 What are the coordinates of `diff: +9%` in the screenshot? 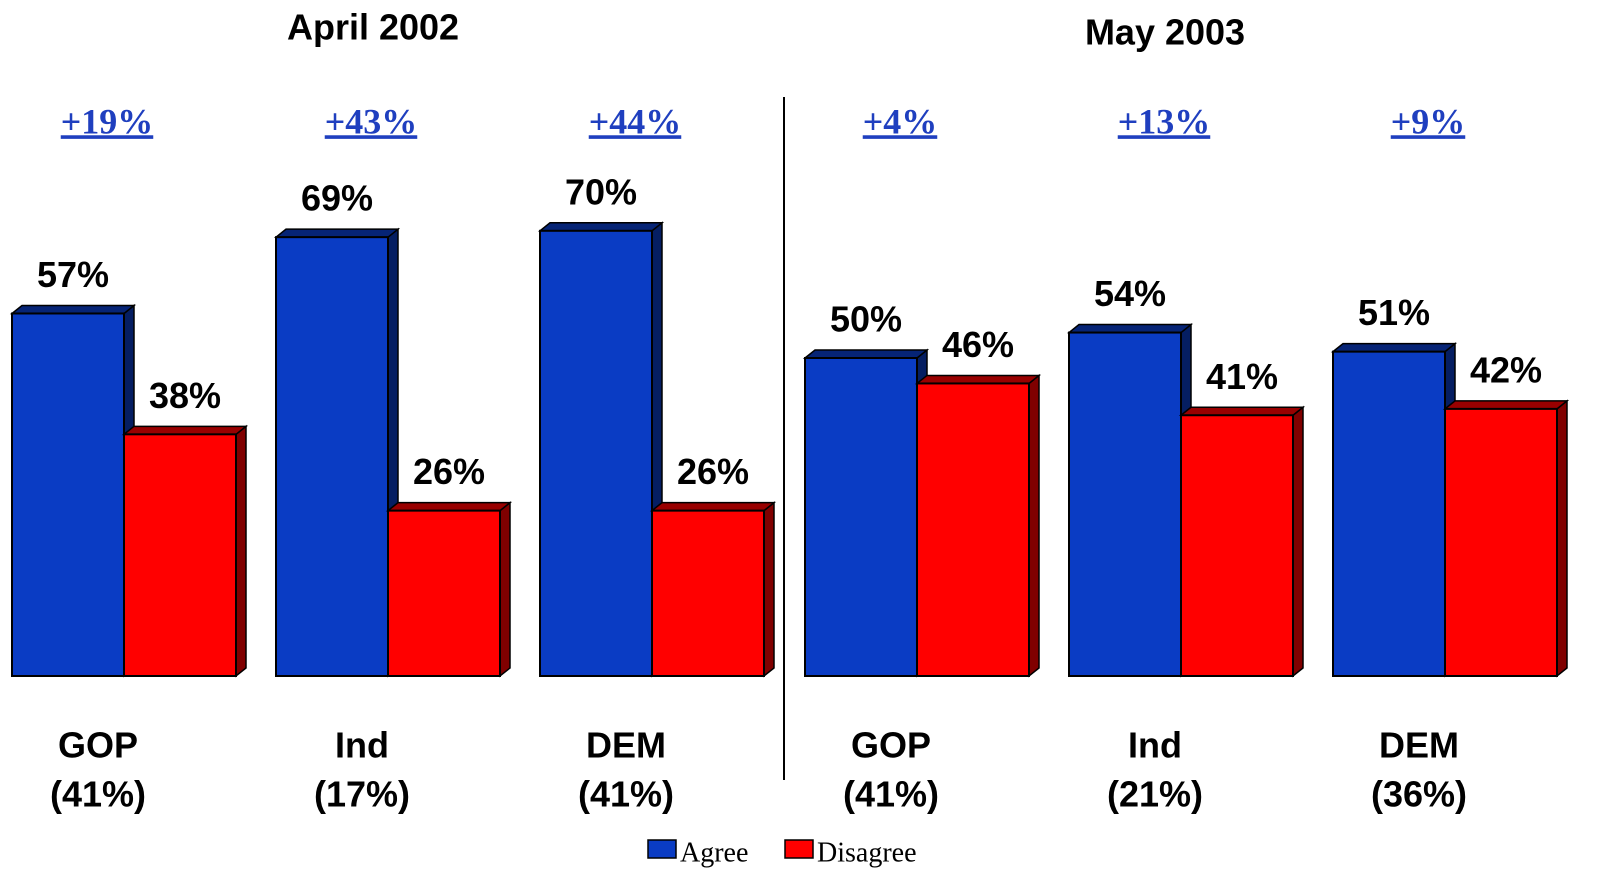 It's located at (1428, 121).